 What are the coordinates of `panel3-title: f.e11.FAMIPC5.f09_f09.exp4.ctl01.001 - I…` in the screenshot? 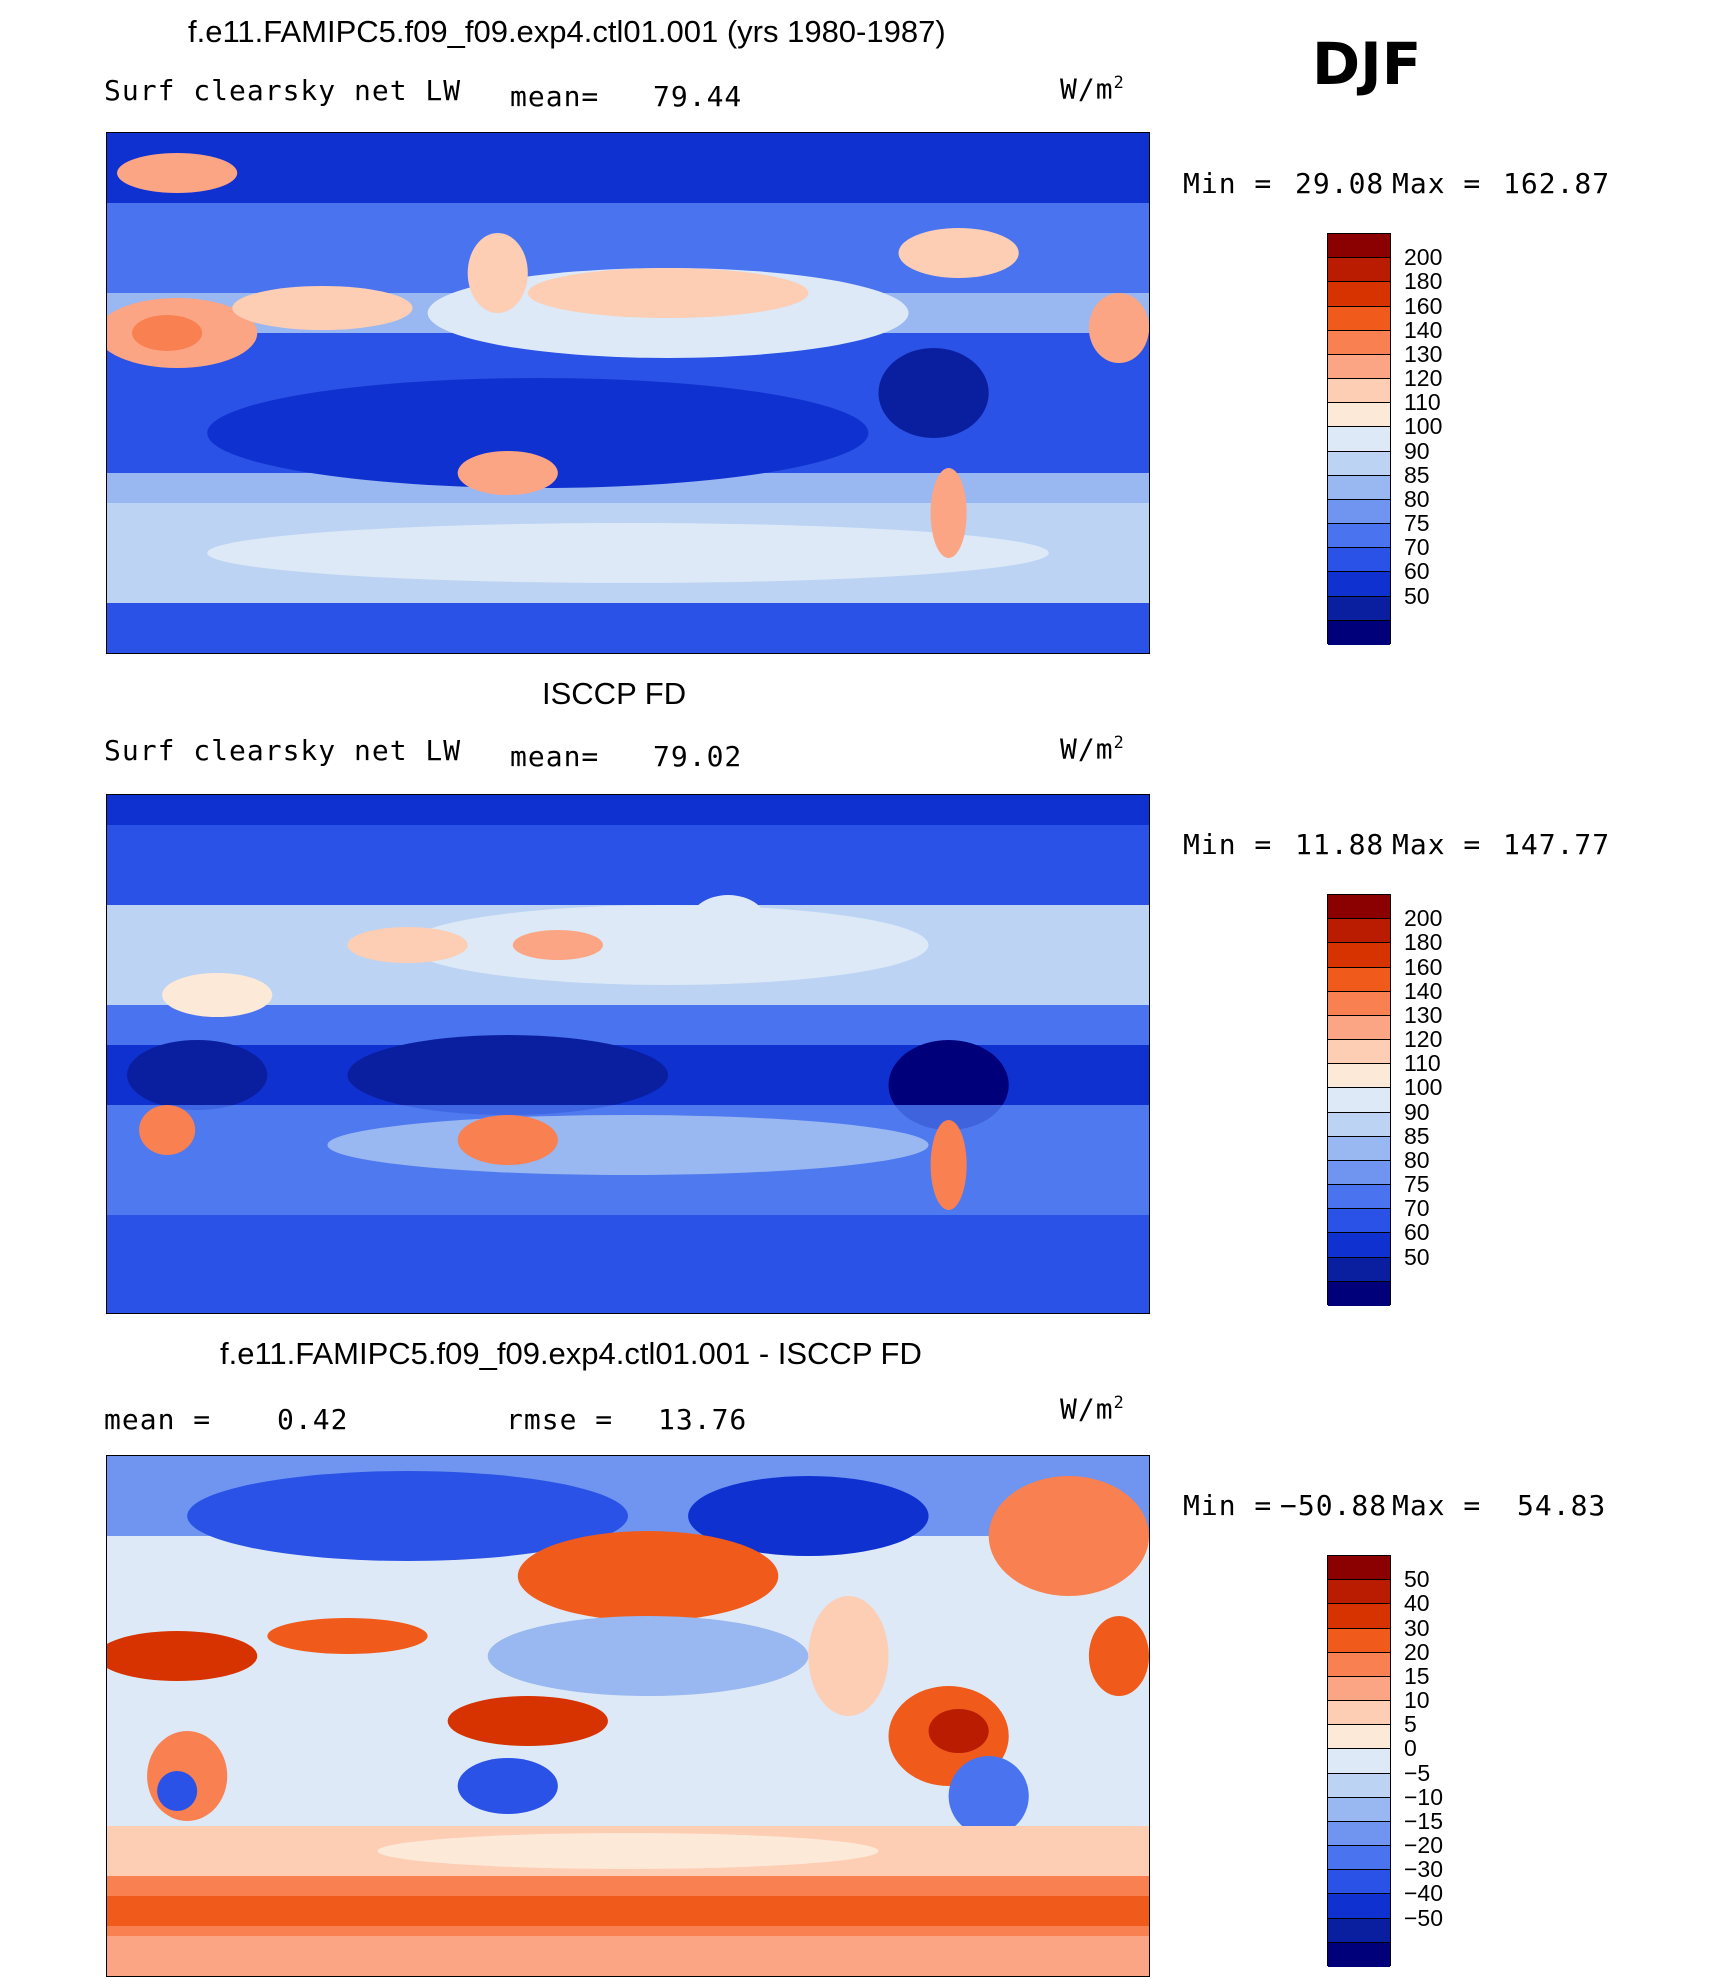 It's located at (571, 1353).